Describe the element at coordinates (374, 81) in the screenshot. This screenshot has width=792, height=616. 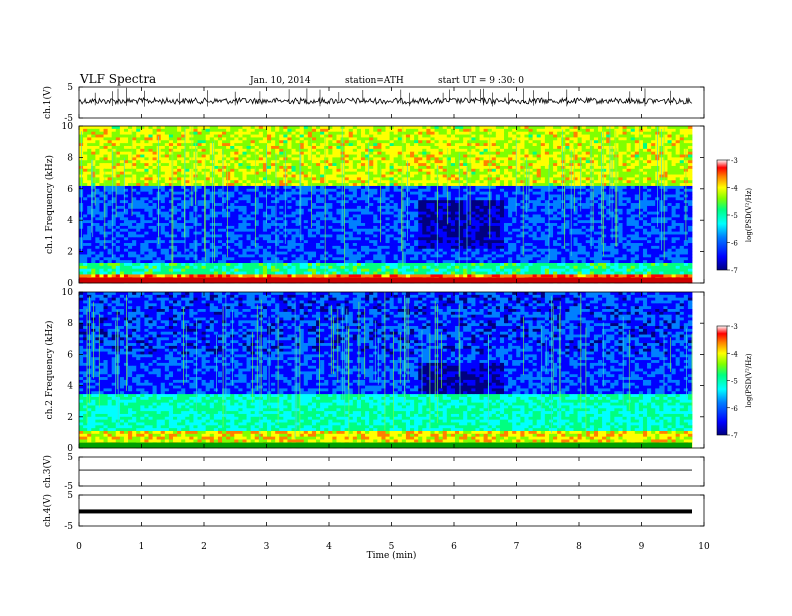
I see `station-label: station=ATH` at that location.